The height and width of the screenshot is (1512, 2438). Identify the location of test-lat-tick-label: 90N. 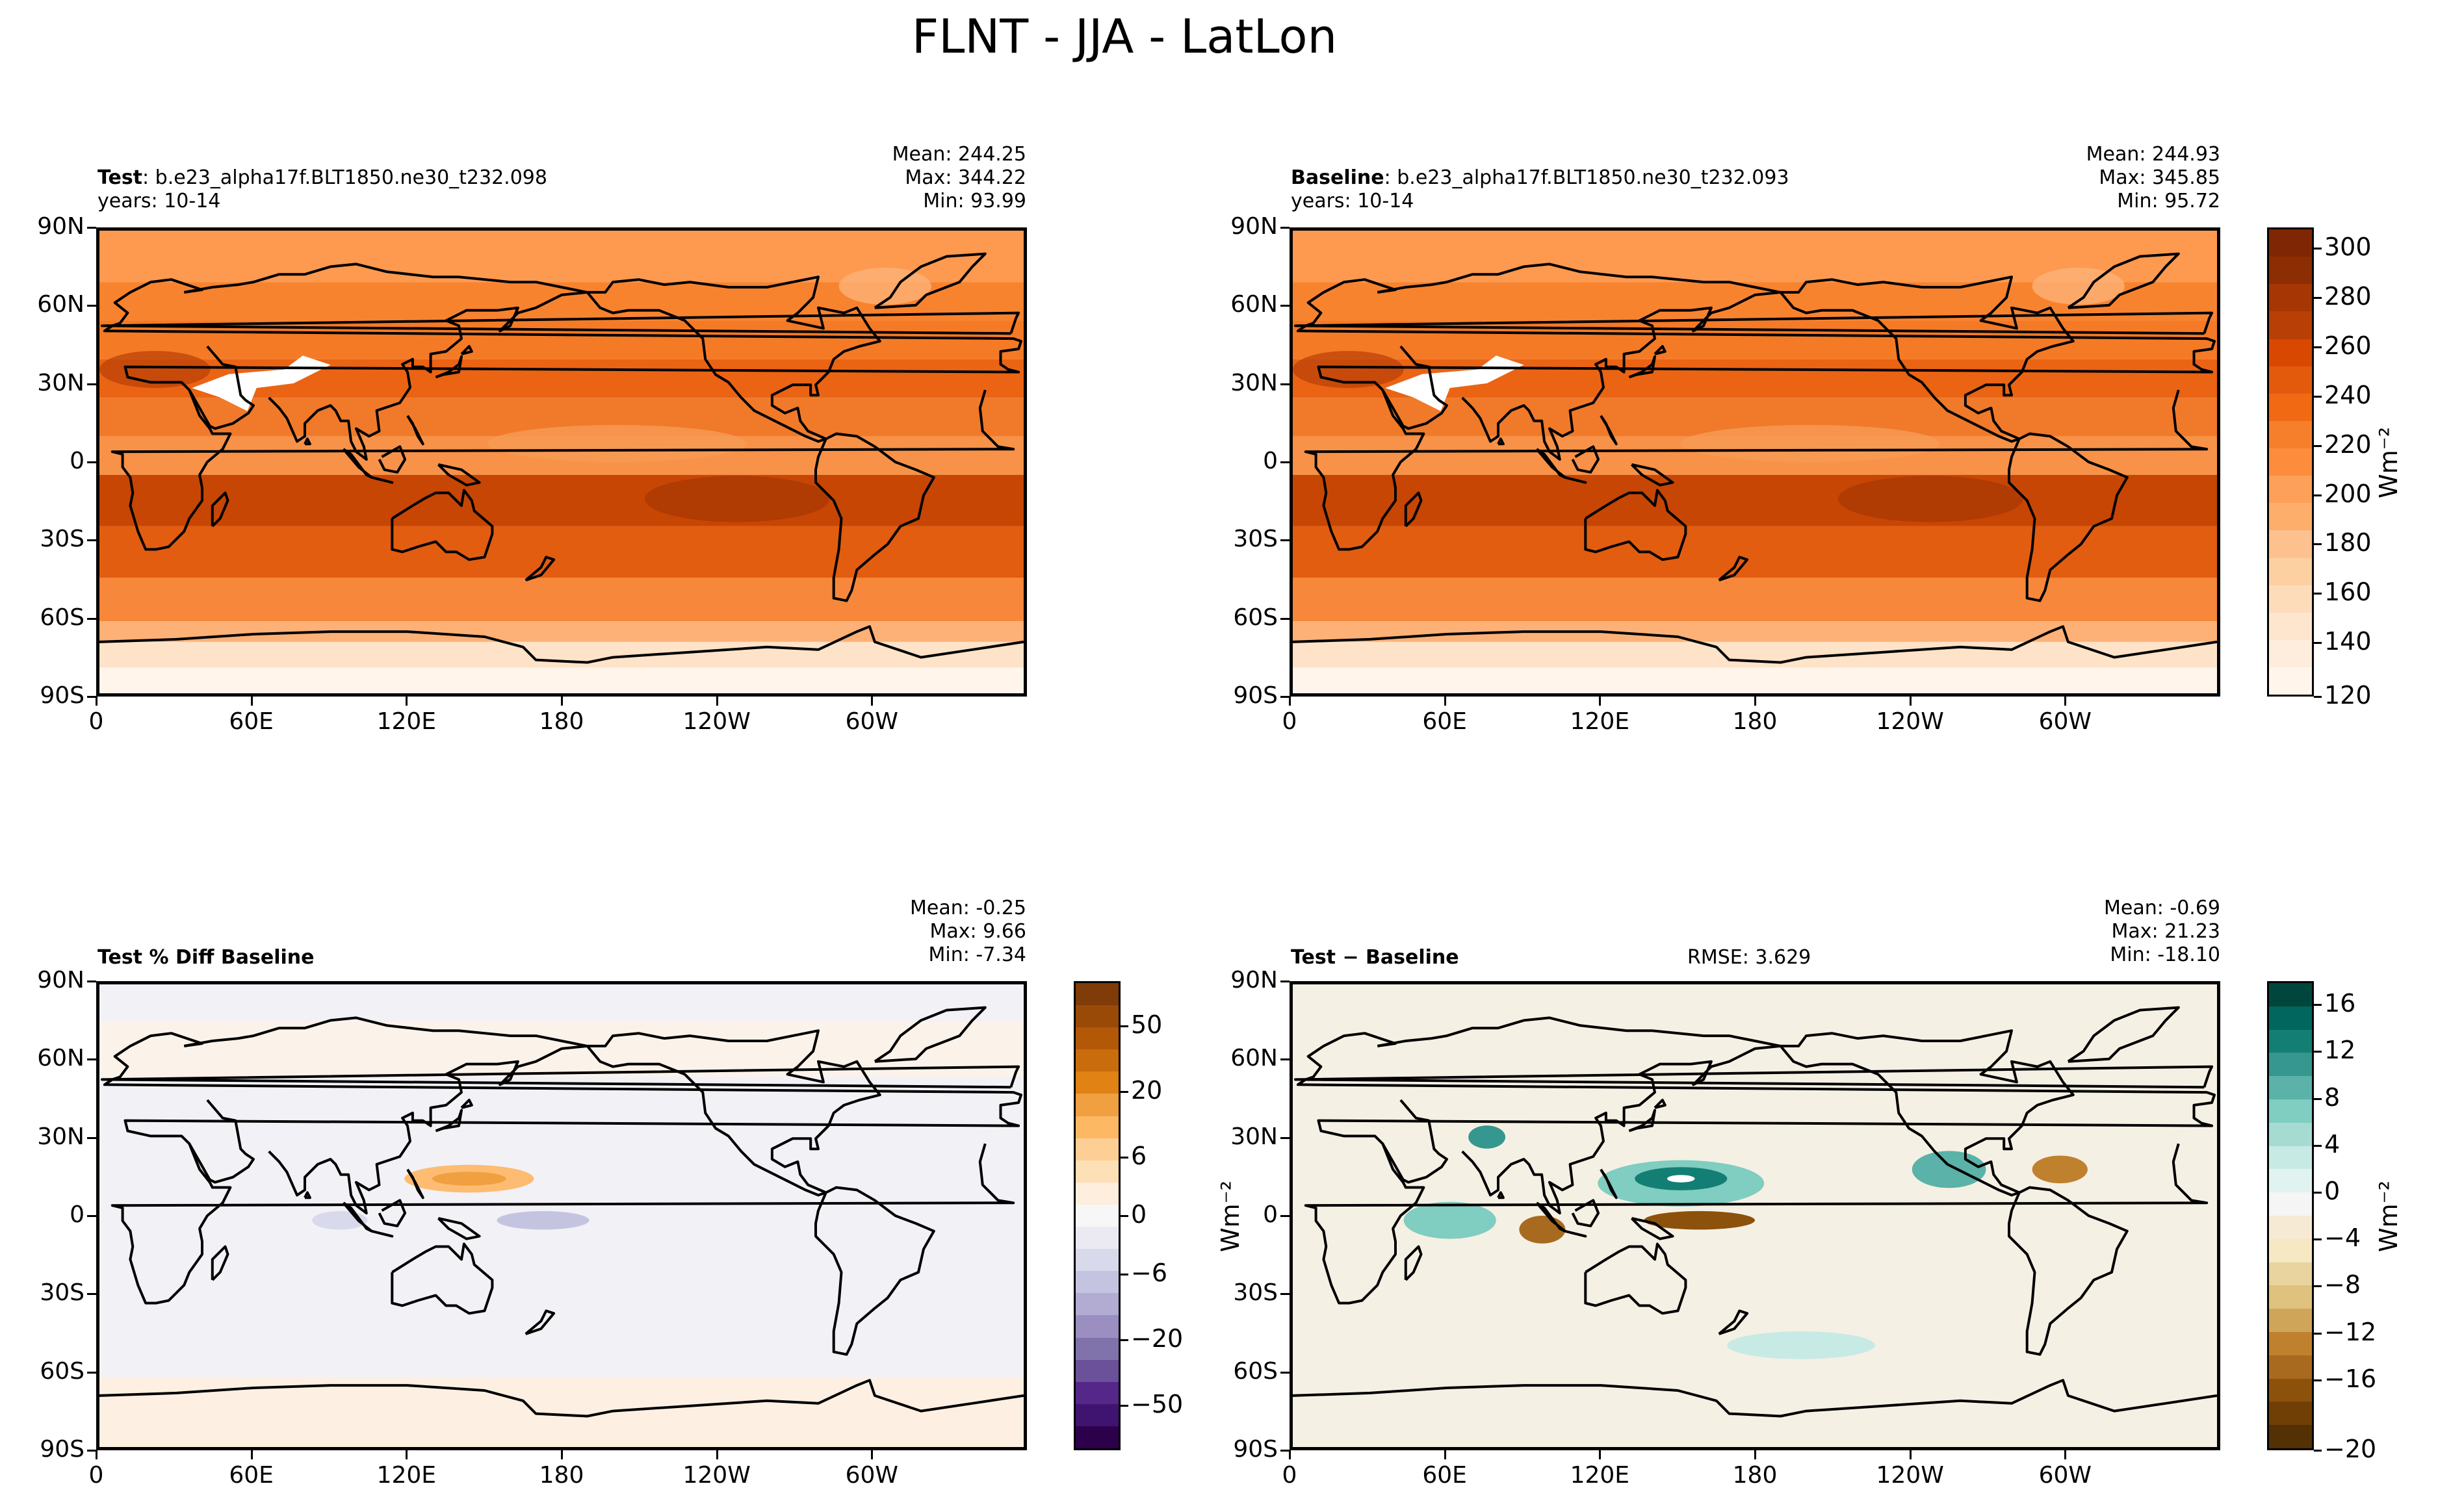
(61, 226).